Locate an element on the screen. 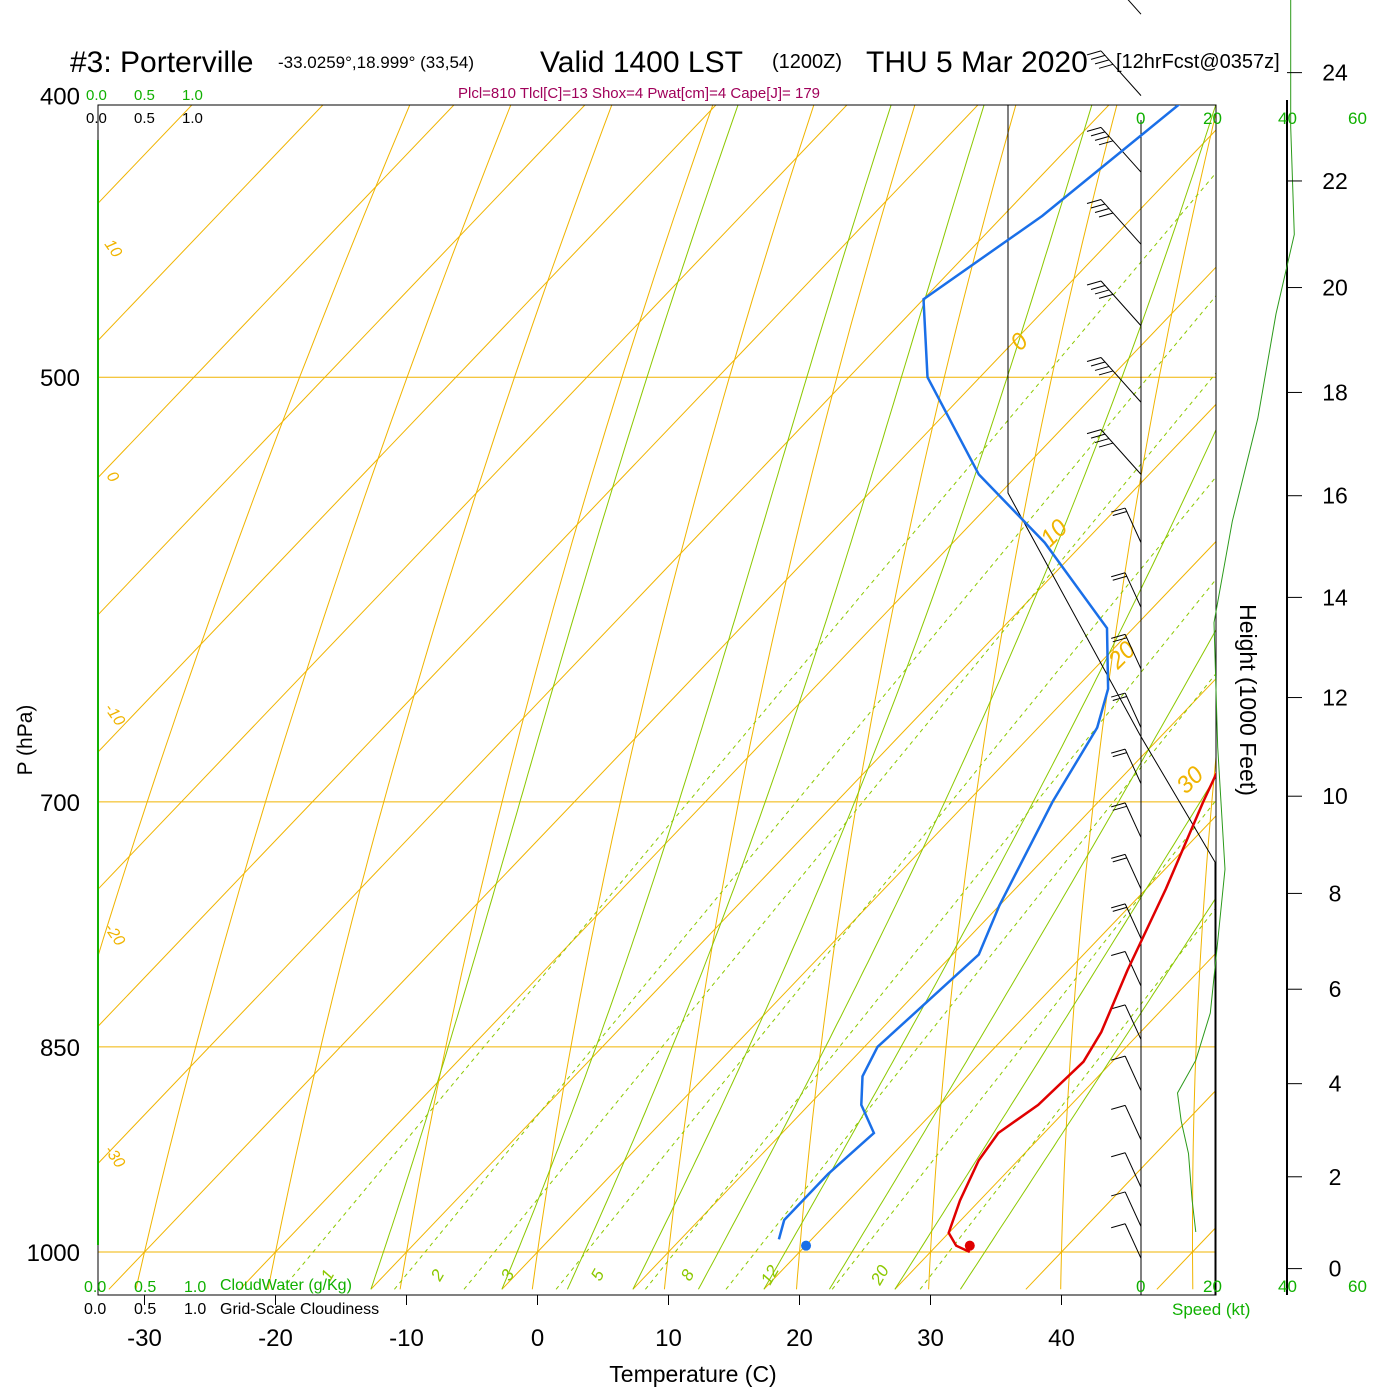  height-tick-24: 24 is located at coordinates (1335, 73).